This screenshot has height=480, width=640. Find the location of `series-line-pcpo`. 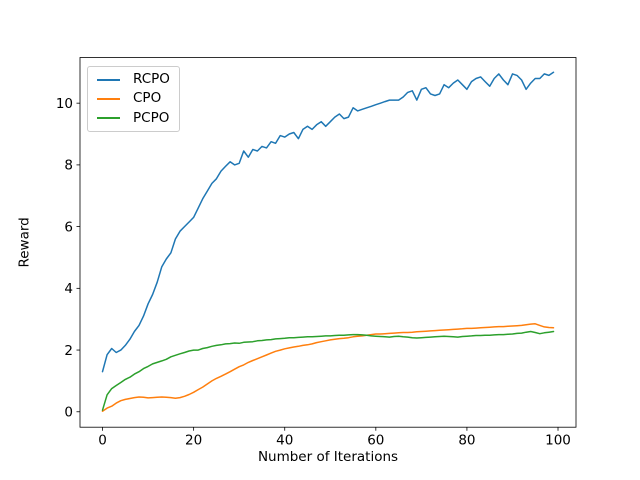

series-line-pcpo is located at coordinates (328, 370).